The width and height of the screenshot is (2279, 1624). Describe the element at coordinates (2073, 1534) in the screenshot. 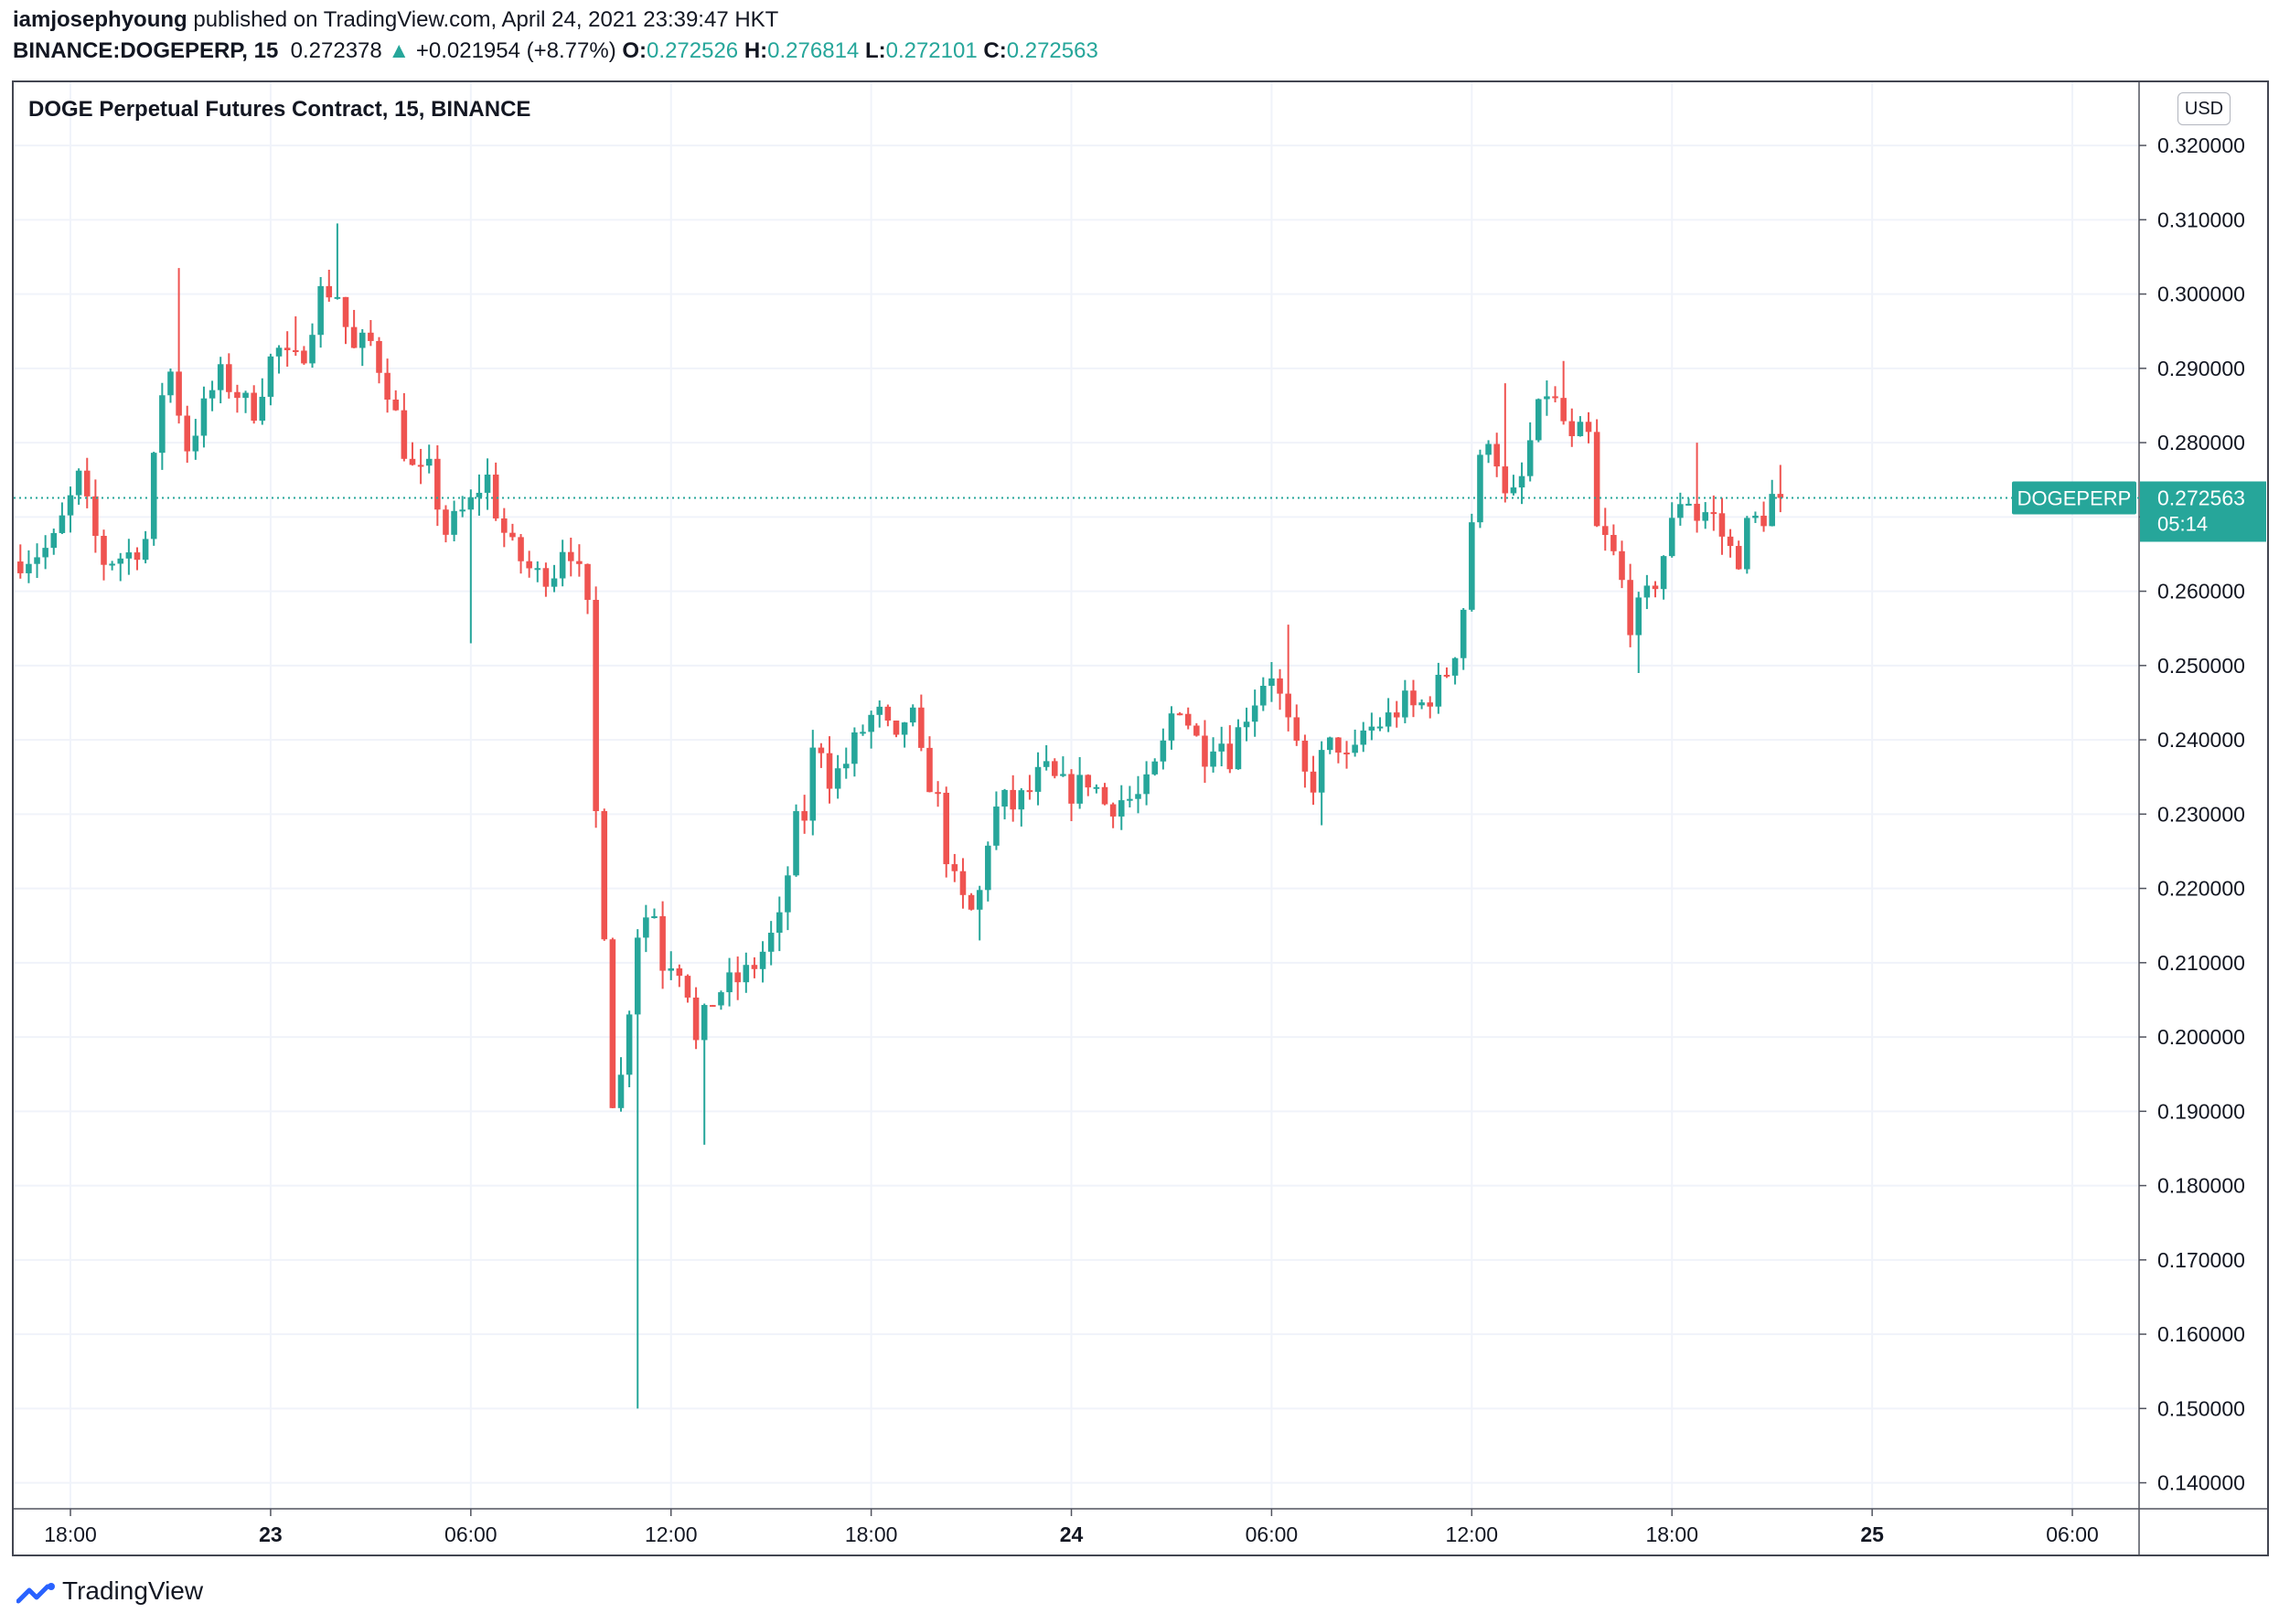

I see `x-tick-label: 06:00` at that location.